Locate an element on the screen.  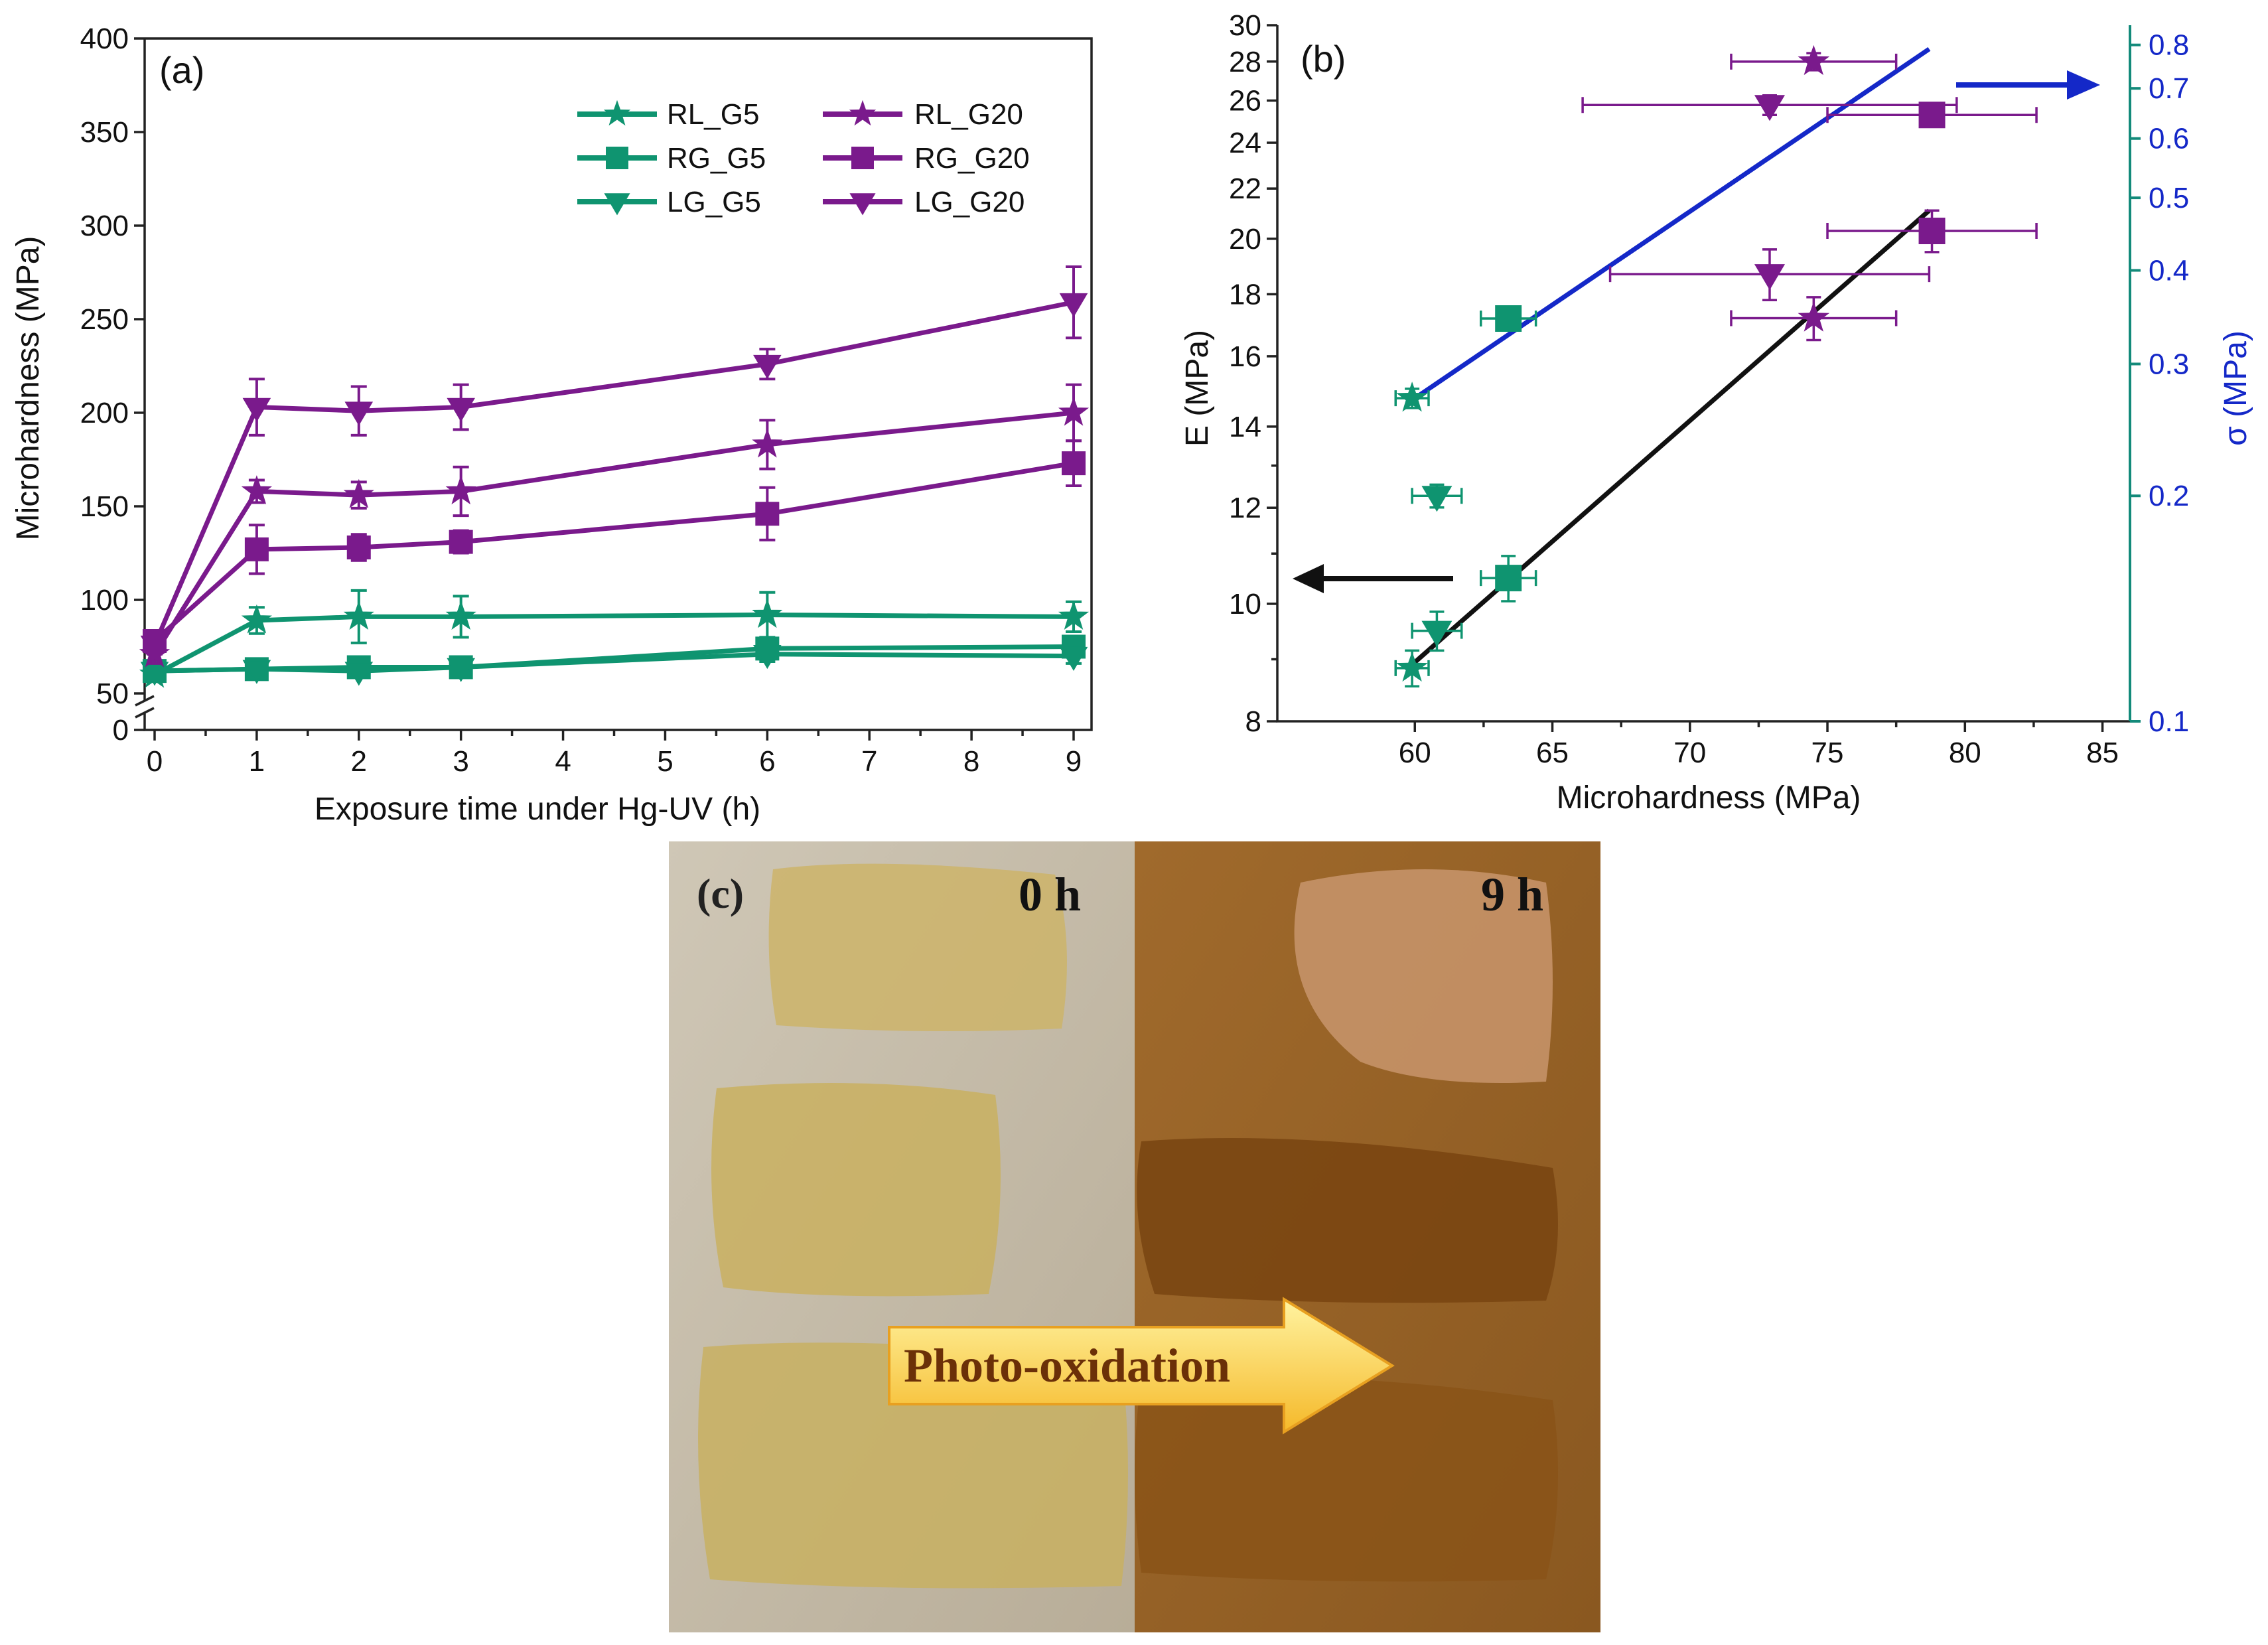
point-sigma-lg-g5 is located at coordinates (1437, 497).